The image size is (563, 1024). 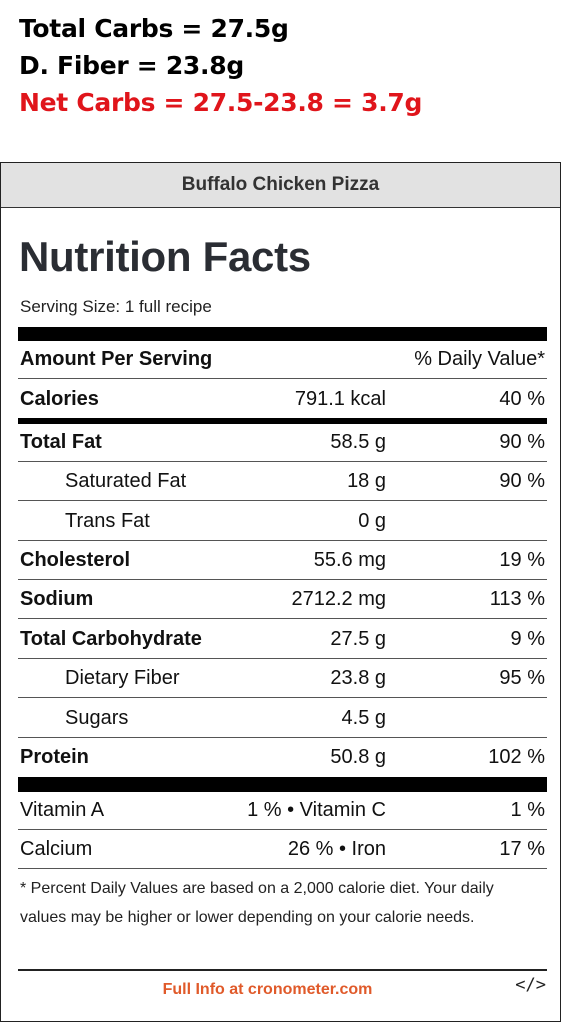 What do you see at coordinates (116, 306) in the screenshot?
I see `serving-size: Serving Size: 1 full recipe` at bounding box center [116, 306].